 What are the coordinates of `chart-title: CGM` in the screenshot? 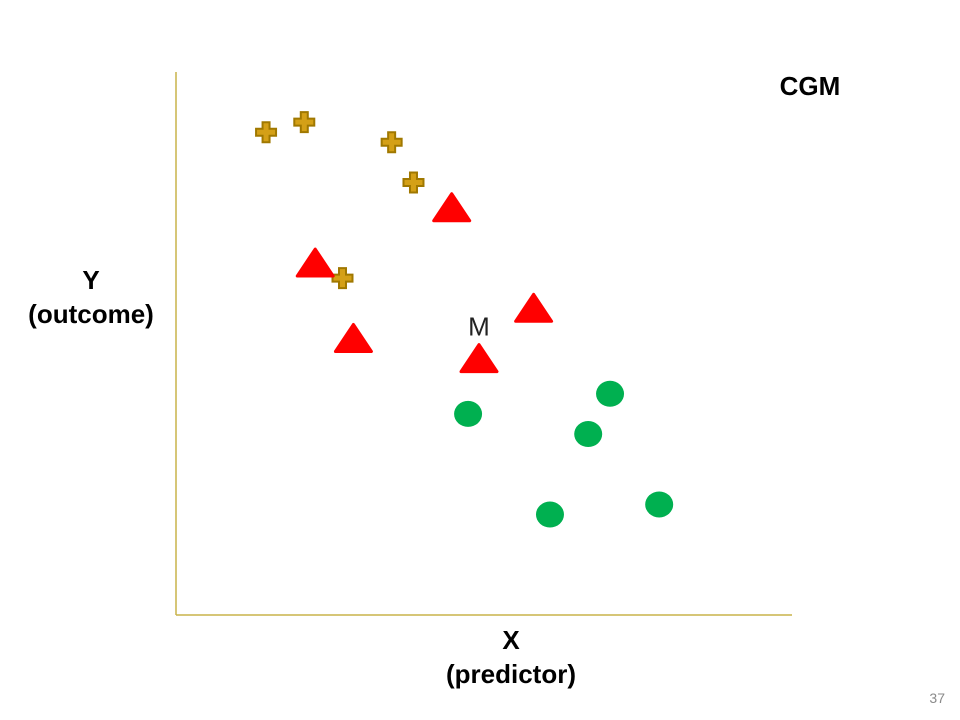 It's located at (810, 86).